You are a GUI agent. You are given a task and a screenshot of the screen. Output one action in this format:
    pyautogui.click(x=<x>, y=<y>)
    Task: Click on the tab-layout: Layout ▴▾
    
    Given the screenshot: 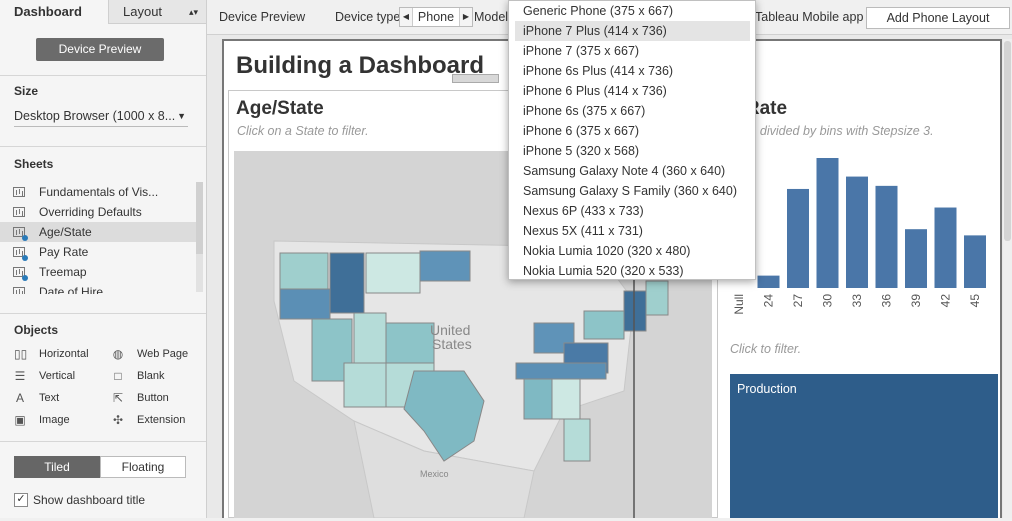 What is the action you would take?
    pyautogui.click(x=157, y=12)
    